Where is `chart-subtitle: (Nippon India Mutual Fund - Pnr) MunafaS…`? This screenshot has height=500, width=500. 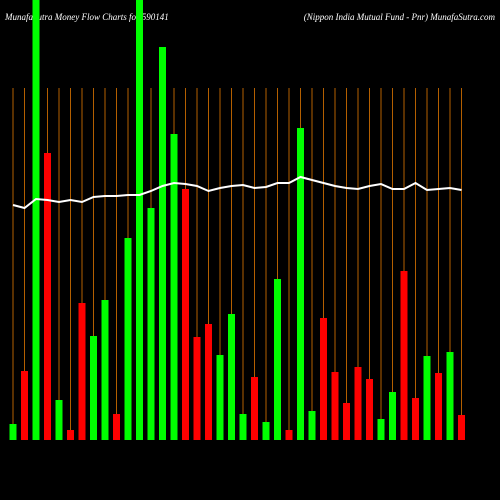
chart-subtitle: (Nippon India Mutual Fund - Pnr) MunafaS… is located at coordinates (400, 17).